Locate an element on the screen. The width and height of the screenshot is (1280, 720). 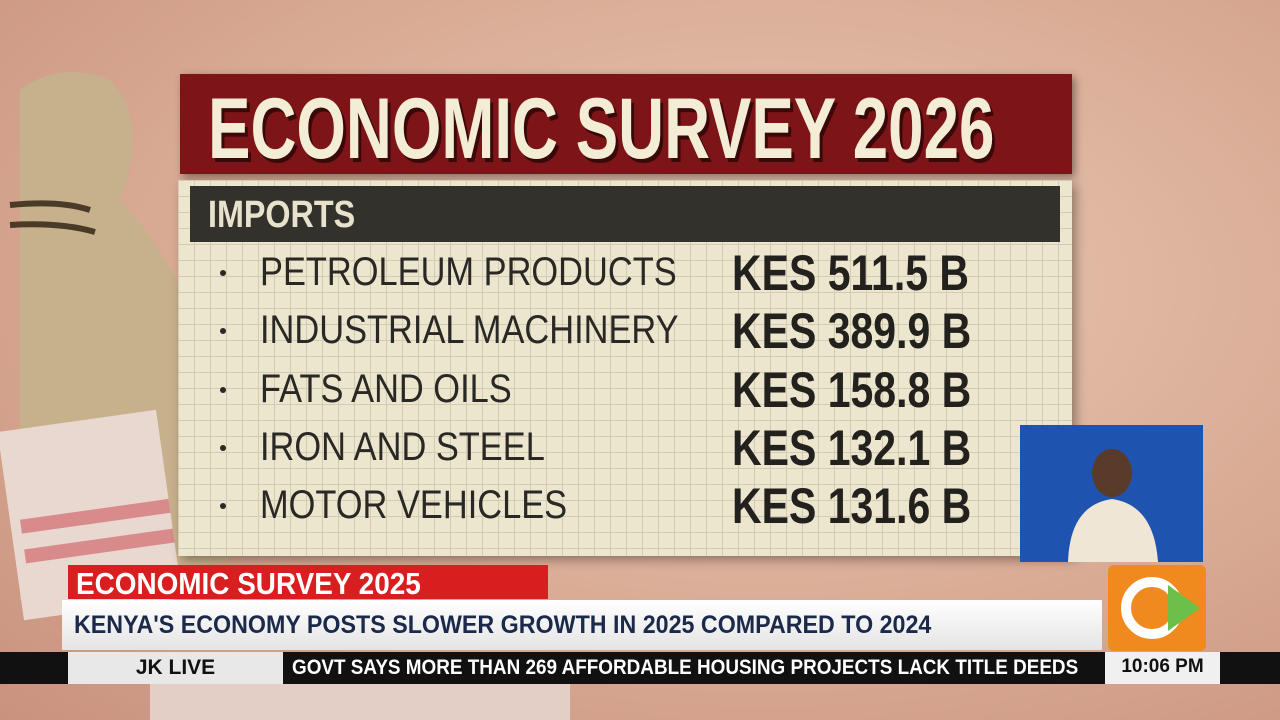
title: ECONOMIC SURVEY 2026 is located at coordinates (601, 129).